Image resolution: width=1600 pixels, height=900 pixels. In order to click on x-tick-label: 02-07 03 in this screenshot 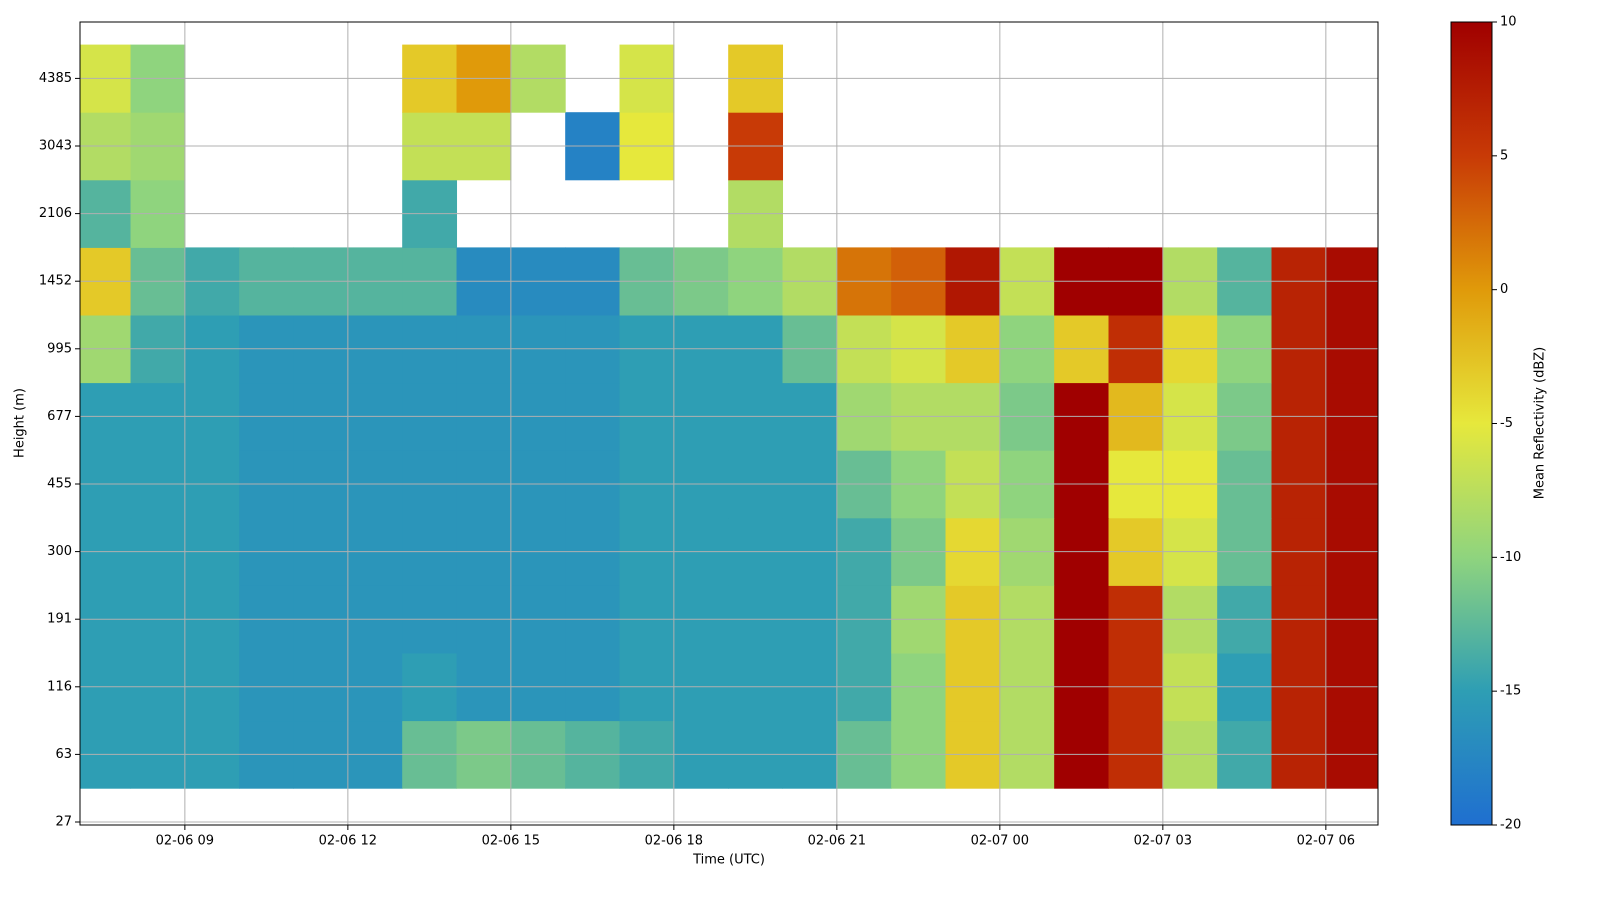, I will do `click(1163, 841)`.